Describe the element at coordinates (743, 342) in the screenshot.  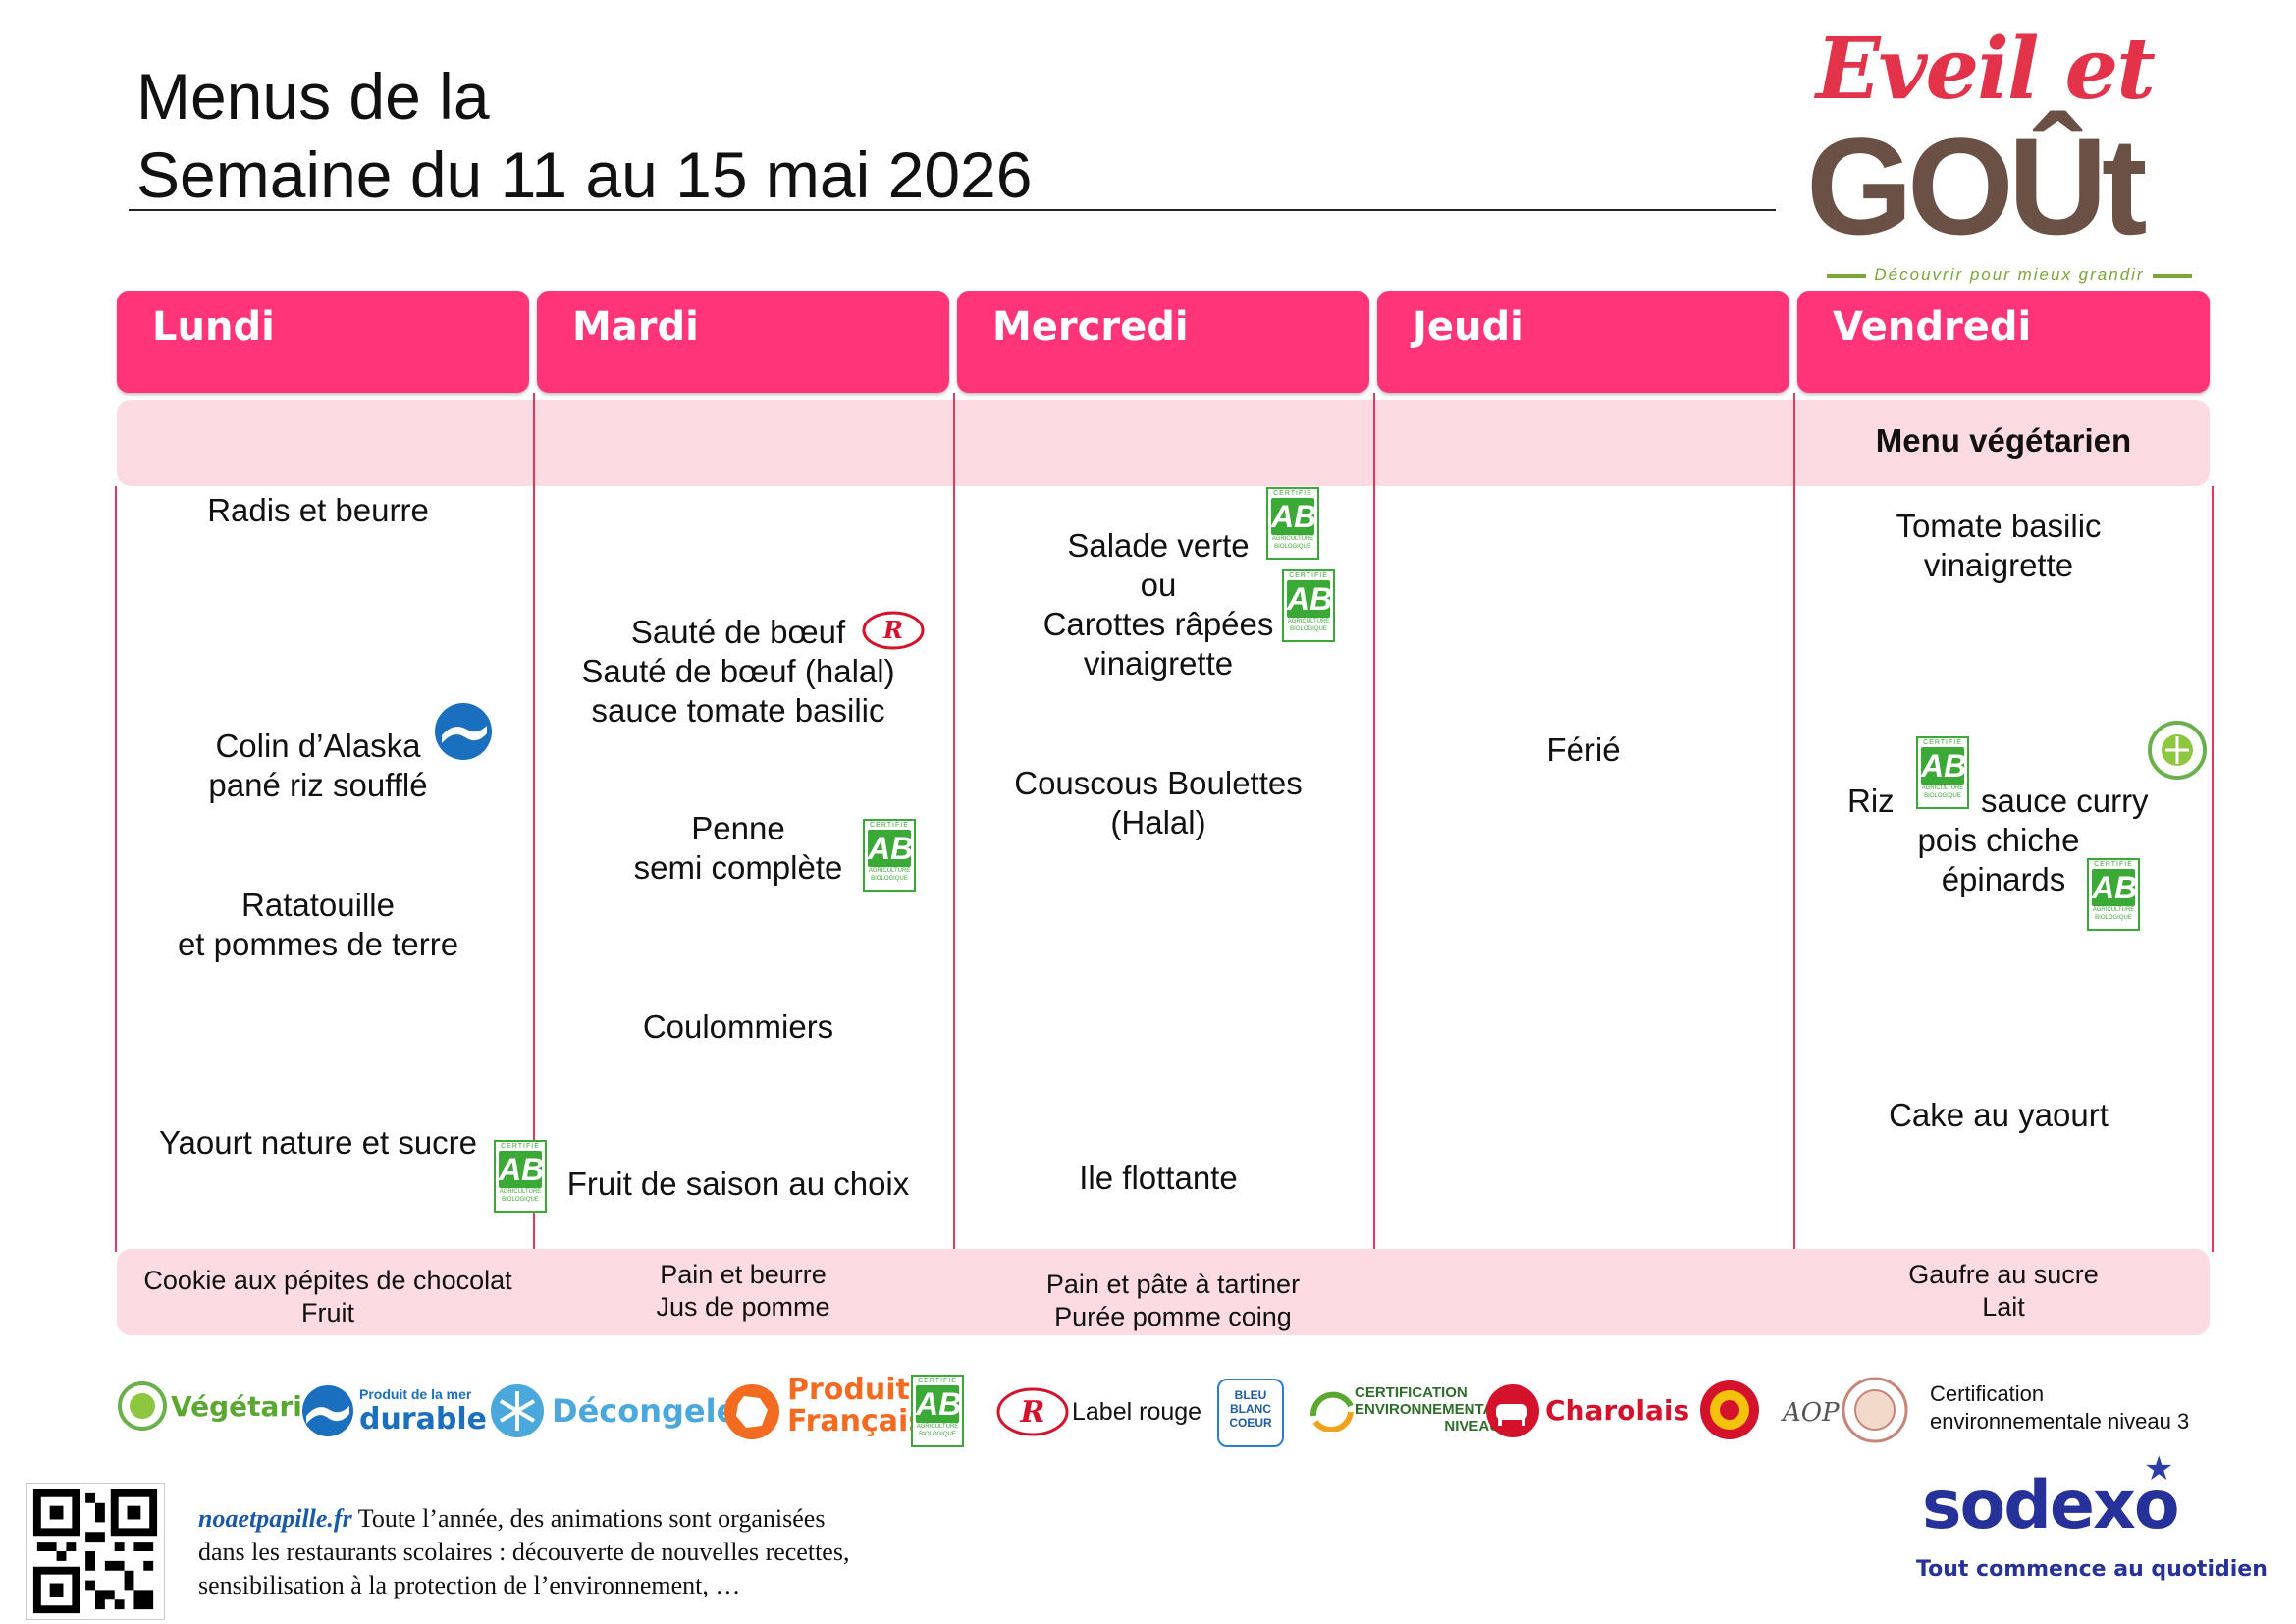
I see `day-header-mardi: Mardi` at that location.